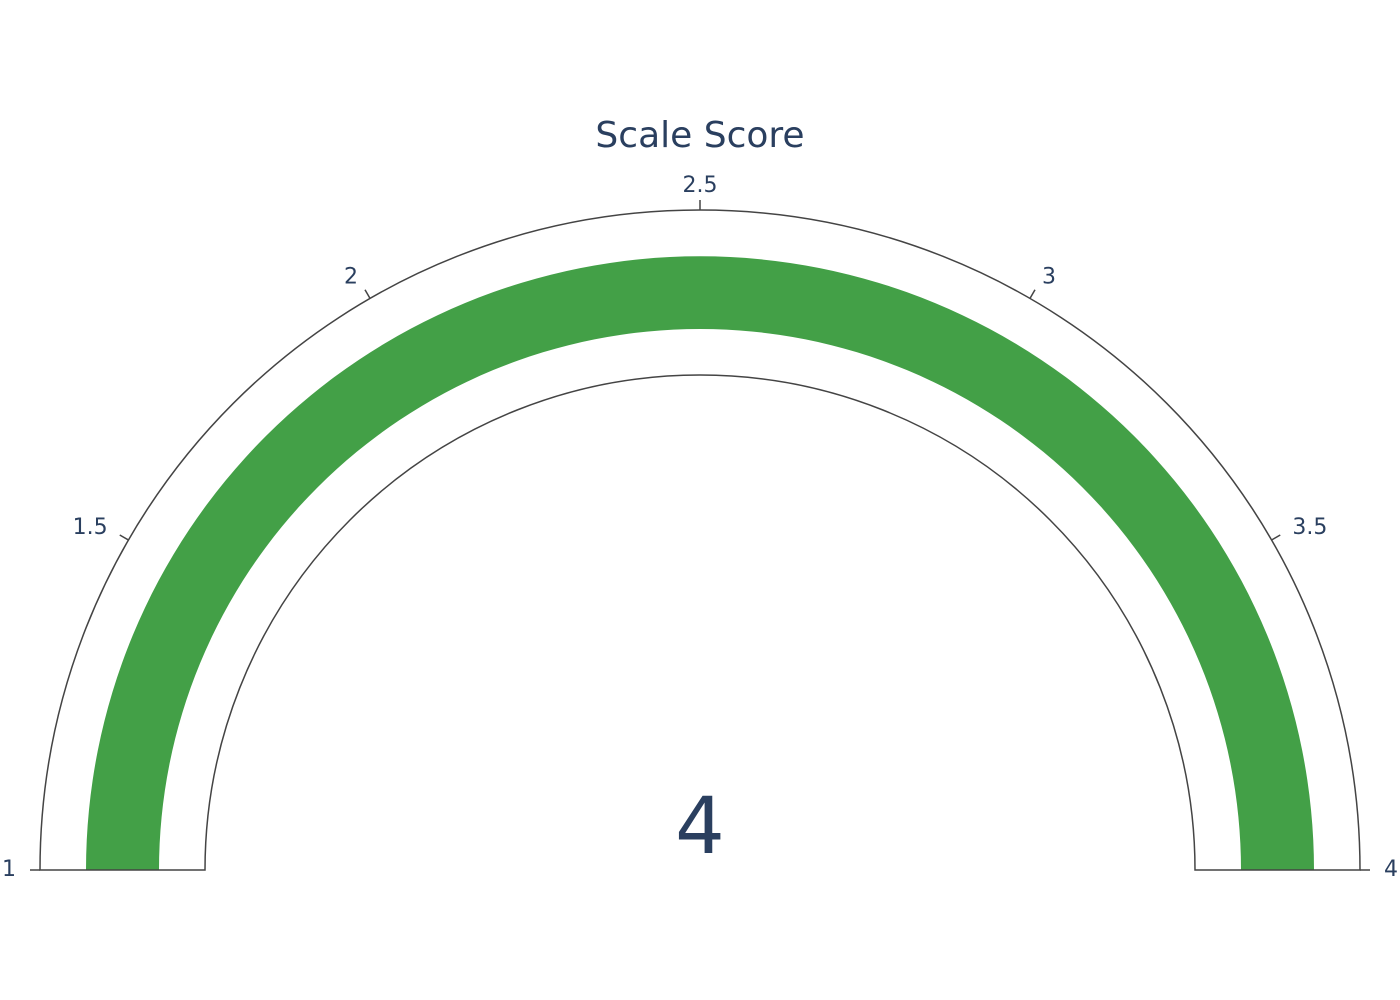  What do you see at coordinates (1391, 869) in the screenshot?
I see `gauge-tick-label: 4` at bounding box center [1391, 869].